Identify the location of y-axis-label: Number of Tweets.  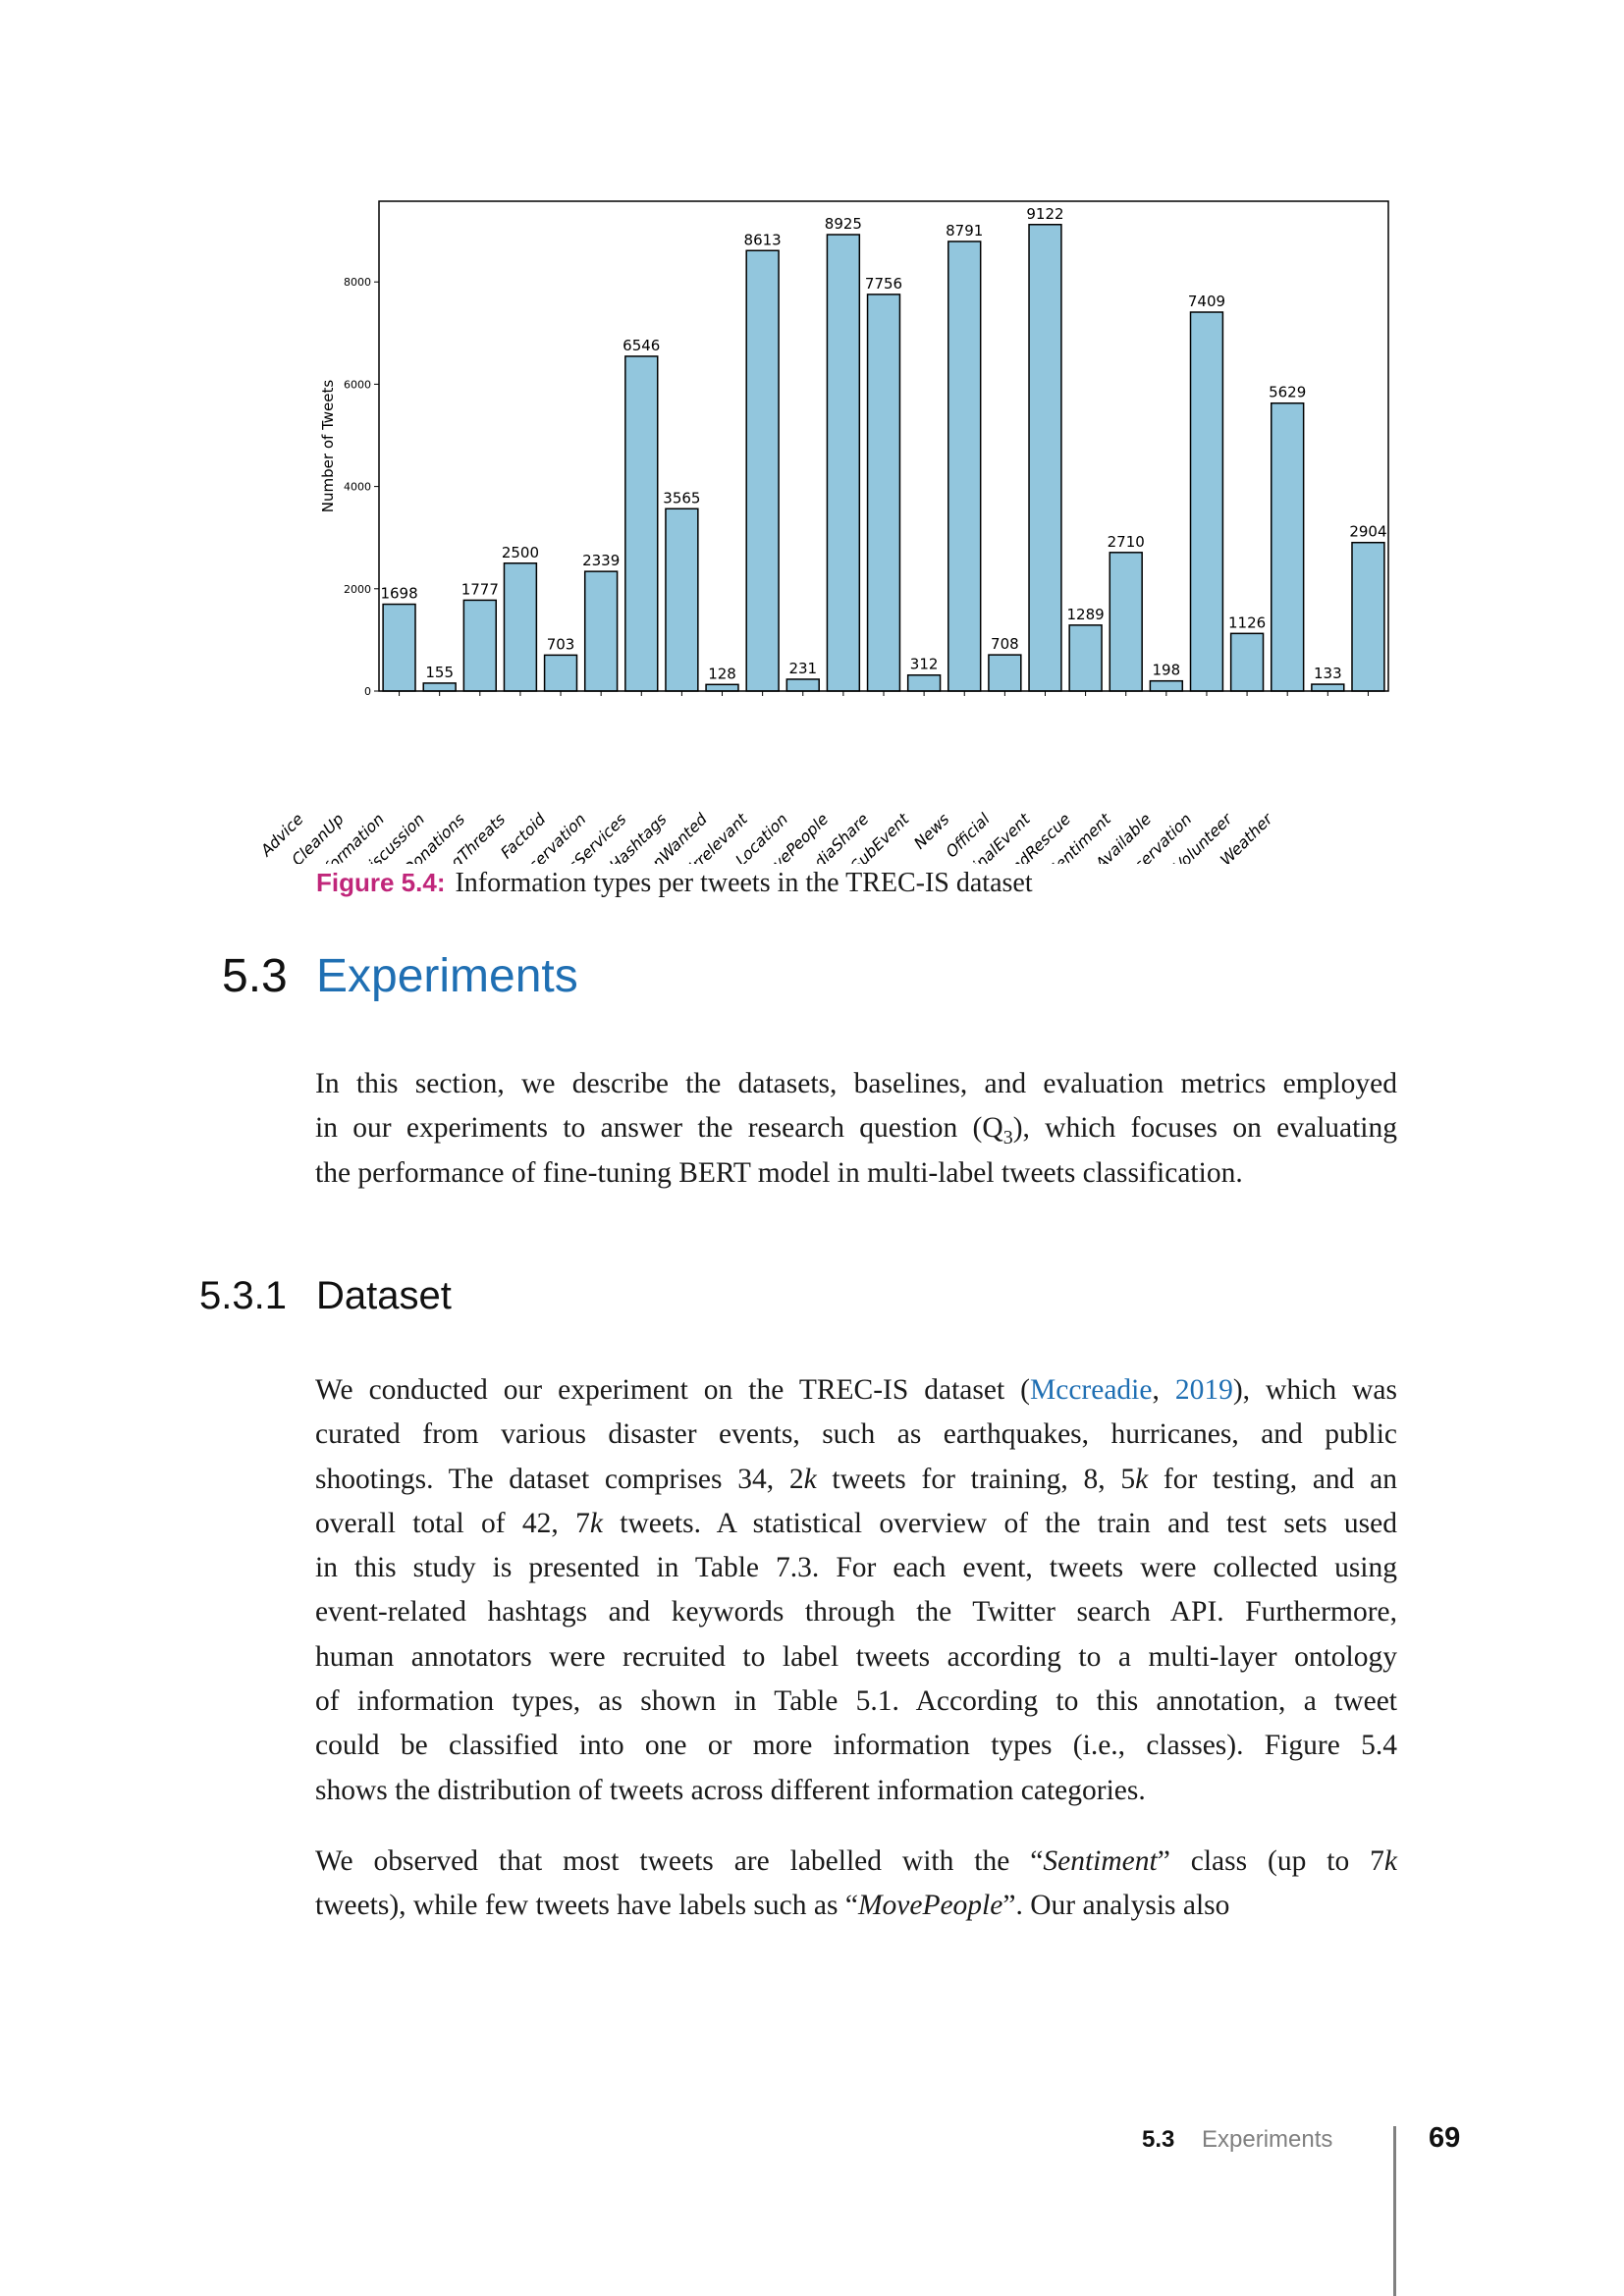
(328, 446).